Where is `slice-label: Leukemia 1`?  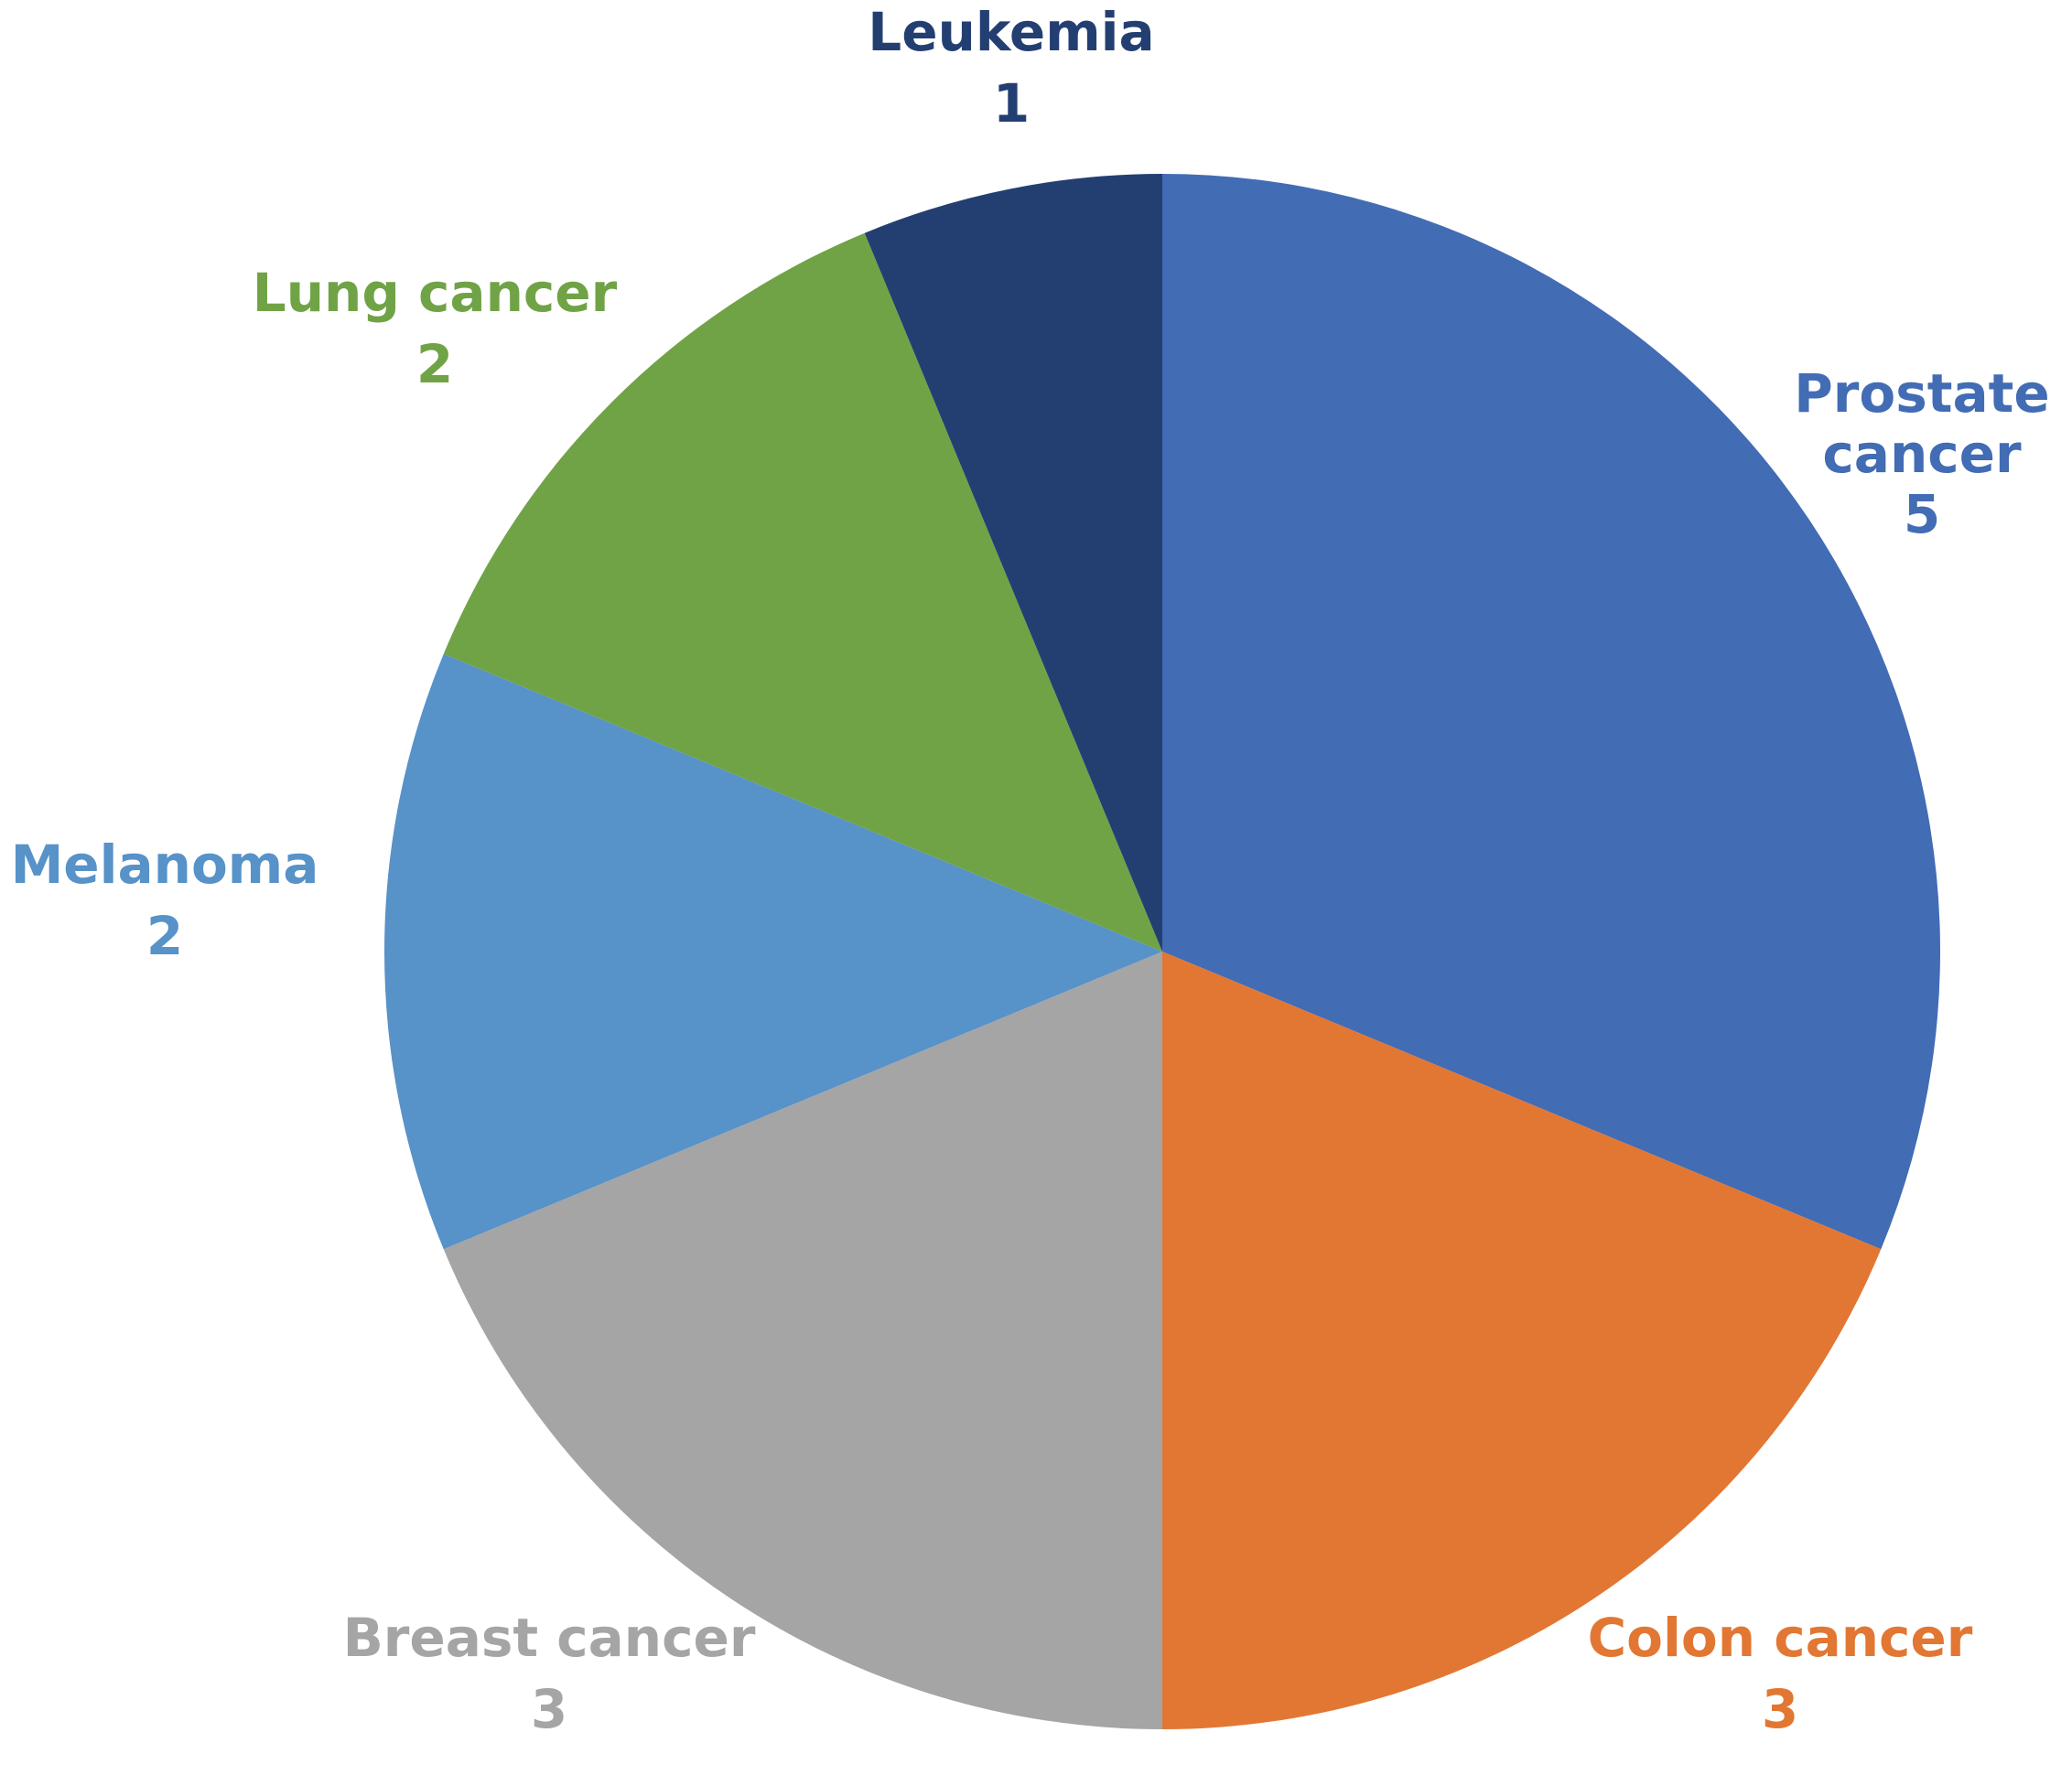 slice-label: Leukemia 1 is located at coordinates (1011, 67).